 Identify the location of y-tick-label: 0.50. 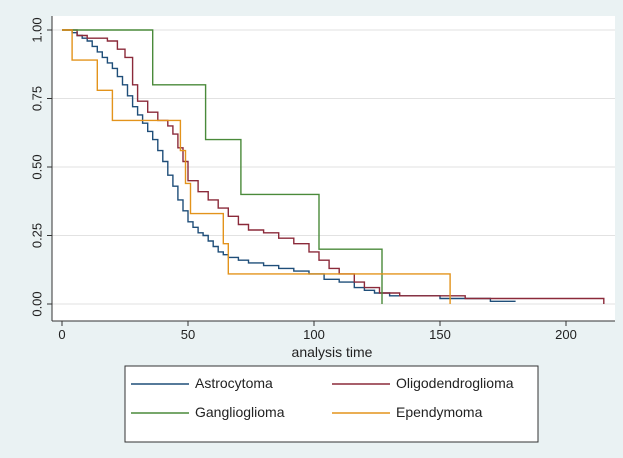
(36, 166).